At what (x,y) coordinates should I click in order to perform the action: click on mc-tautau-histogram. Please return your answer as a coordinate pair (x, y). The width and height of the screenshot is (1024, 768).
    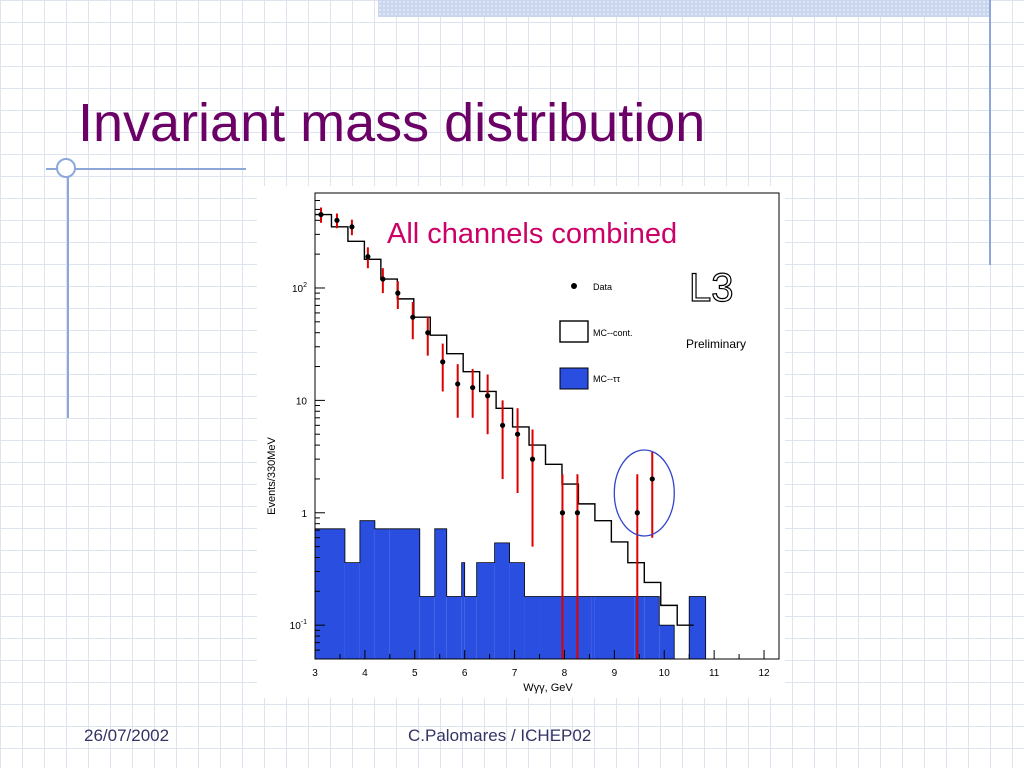
    Looking at the image, I should click on (510, 590).